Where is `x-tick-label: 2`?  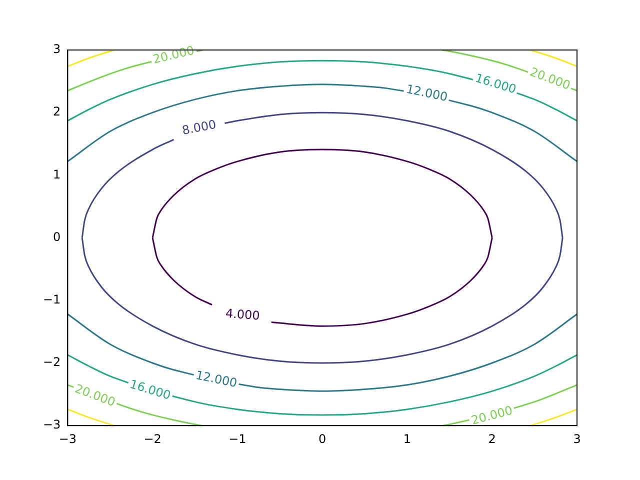 x-tick-label: 2 is located at coordinates (492, 439).